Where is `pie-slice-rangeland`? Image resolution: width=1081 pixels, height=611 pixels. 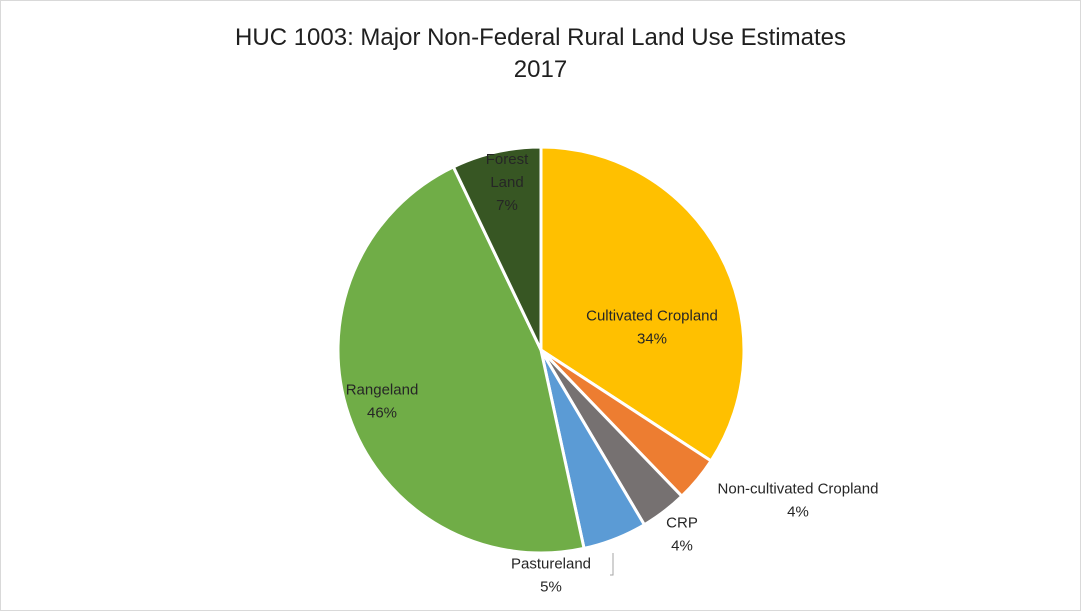
pie-slice-rangeland is located at coordinates (461, 360).